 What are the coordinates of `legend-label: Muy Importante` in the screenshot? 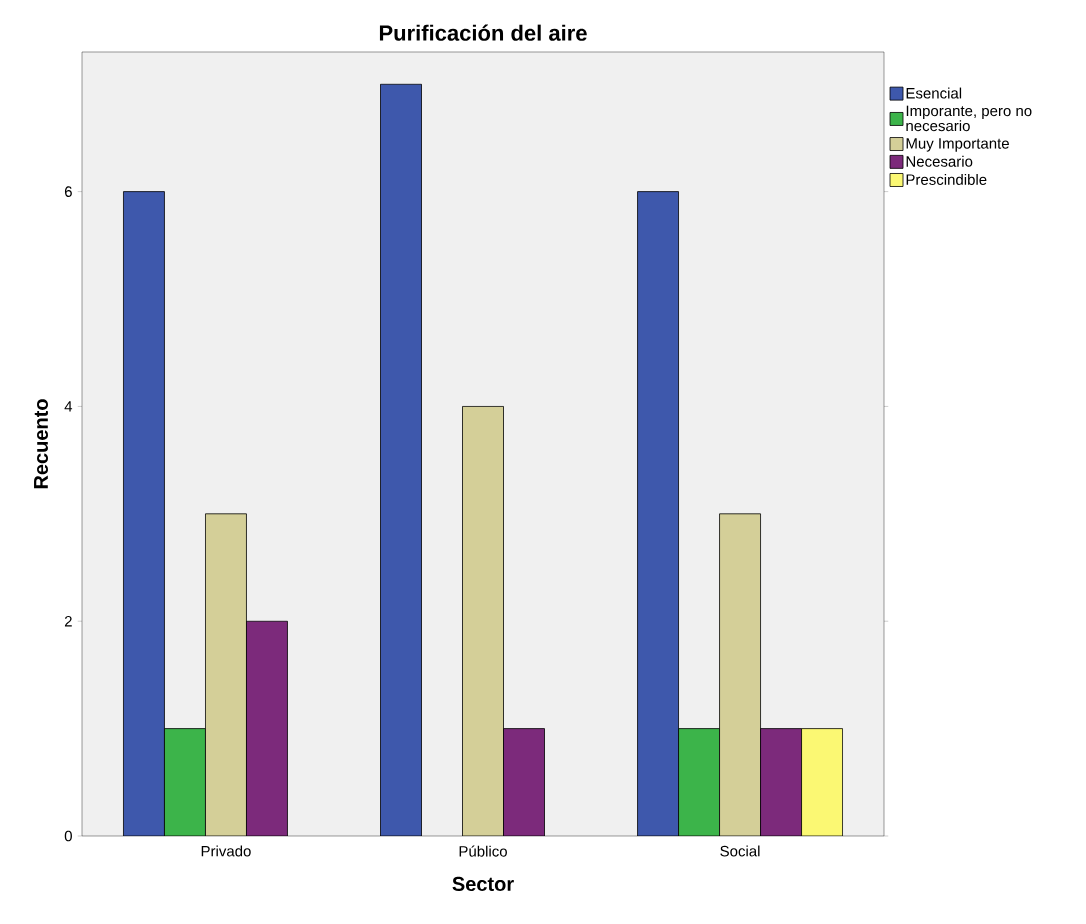 It's located at (957, 145).